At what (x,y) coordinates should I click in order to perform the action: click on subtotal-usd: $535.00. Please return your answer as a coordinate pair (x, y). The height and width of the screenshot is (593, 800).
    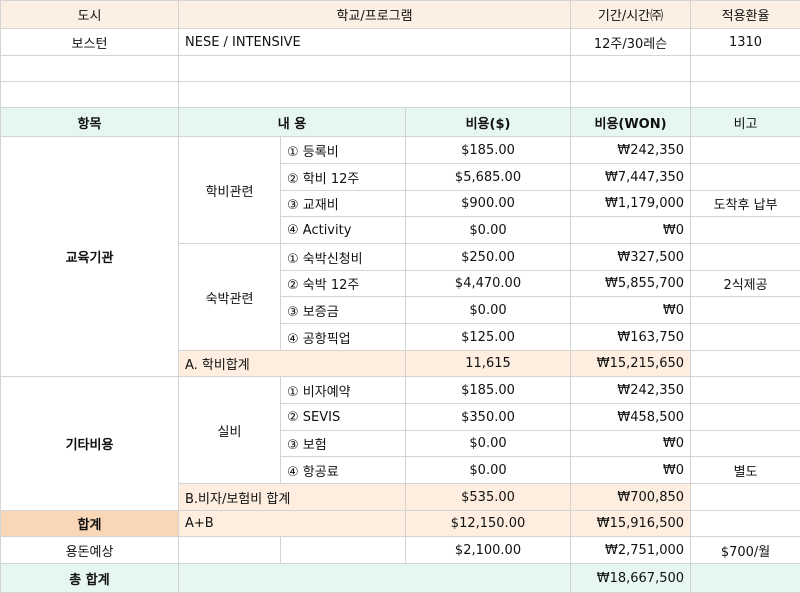
    Looking at the image, I should click on (488, 497).